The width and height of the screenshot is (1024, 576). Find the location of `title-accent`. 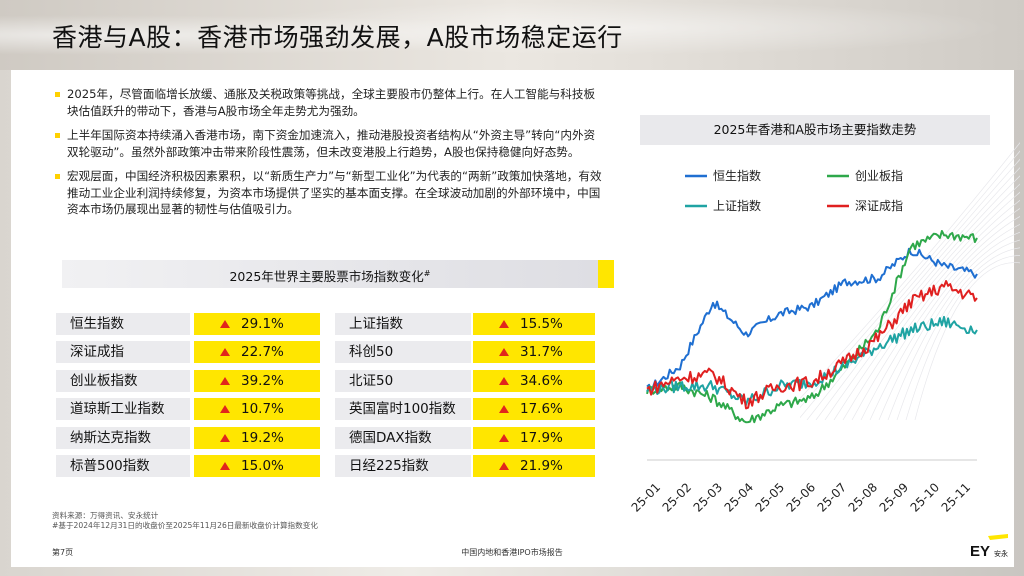

title-accent is located at coordinates (606, 274).